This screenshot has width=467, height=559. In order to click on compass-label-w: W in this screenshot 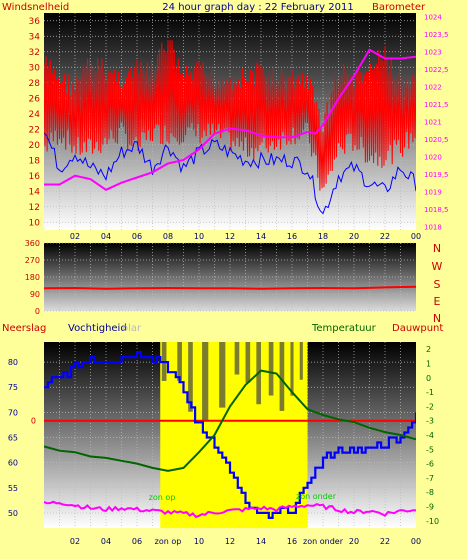, I will do `click(437, 266)`.